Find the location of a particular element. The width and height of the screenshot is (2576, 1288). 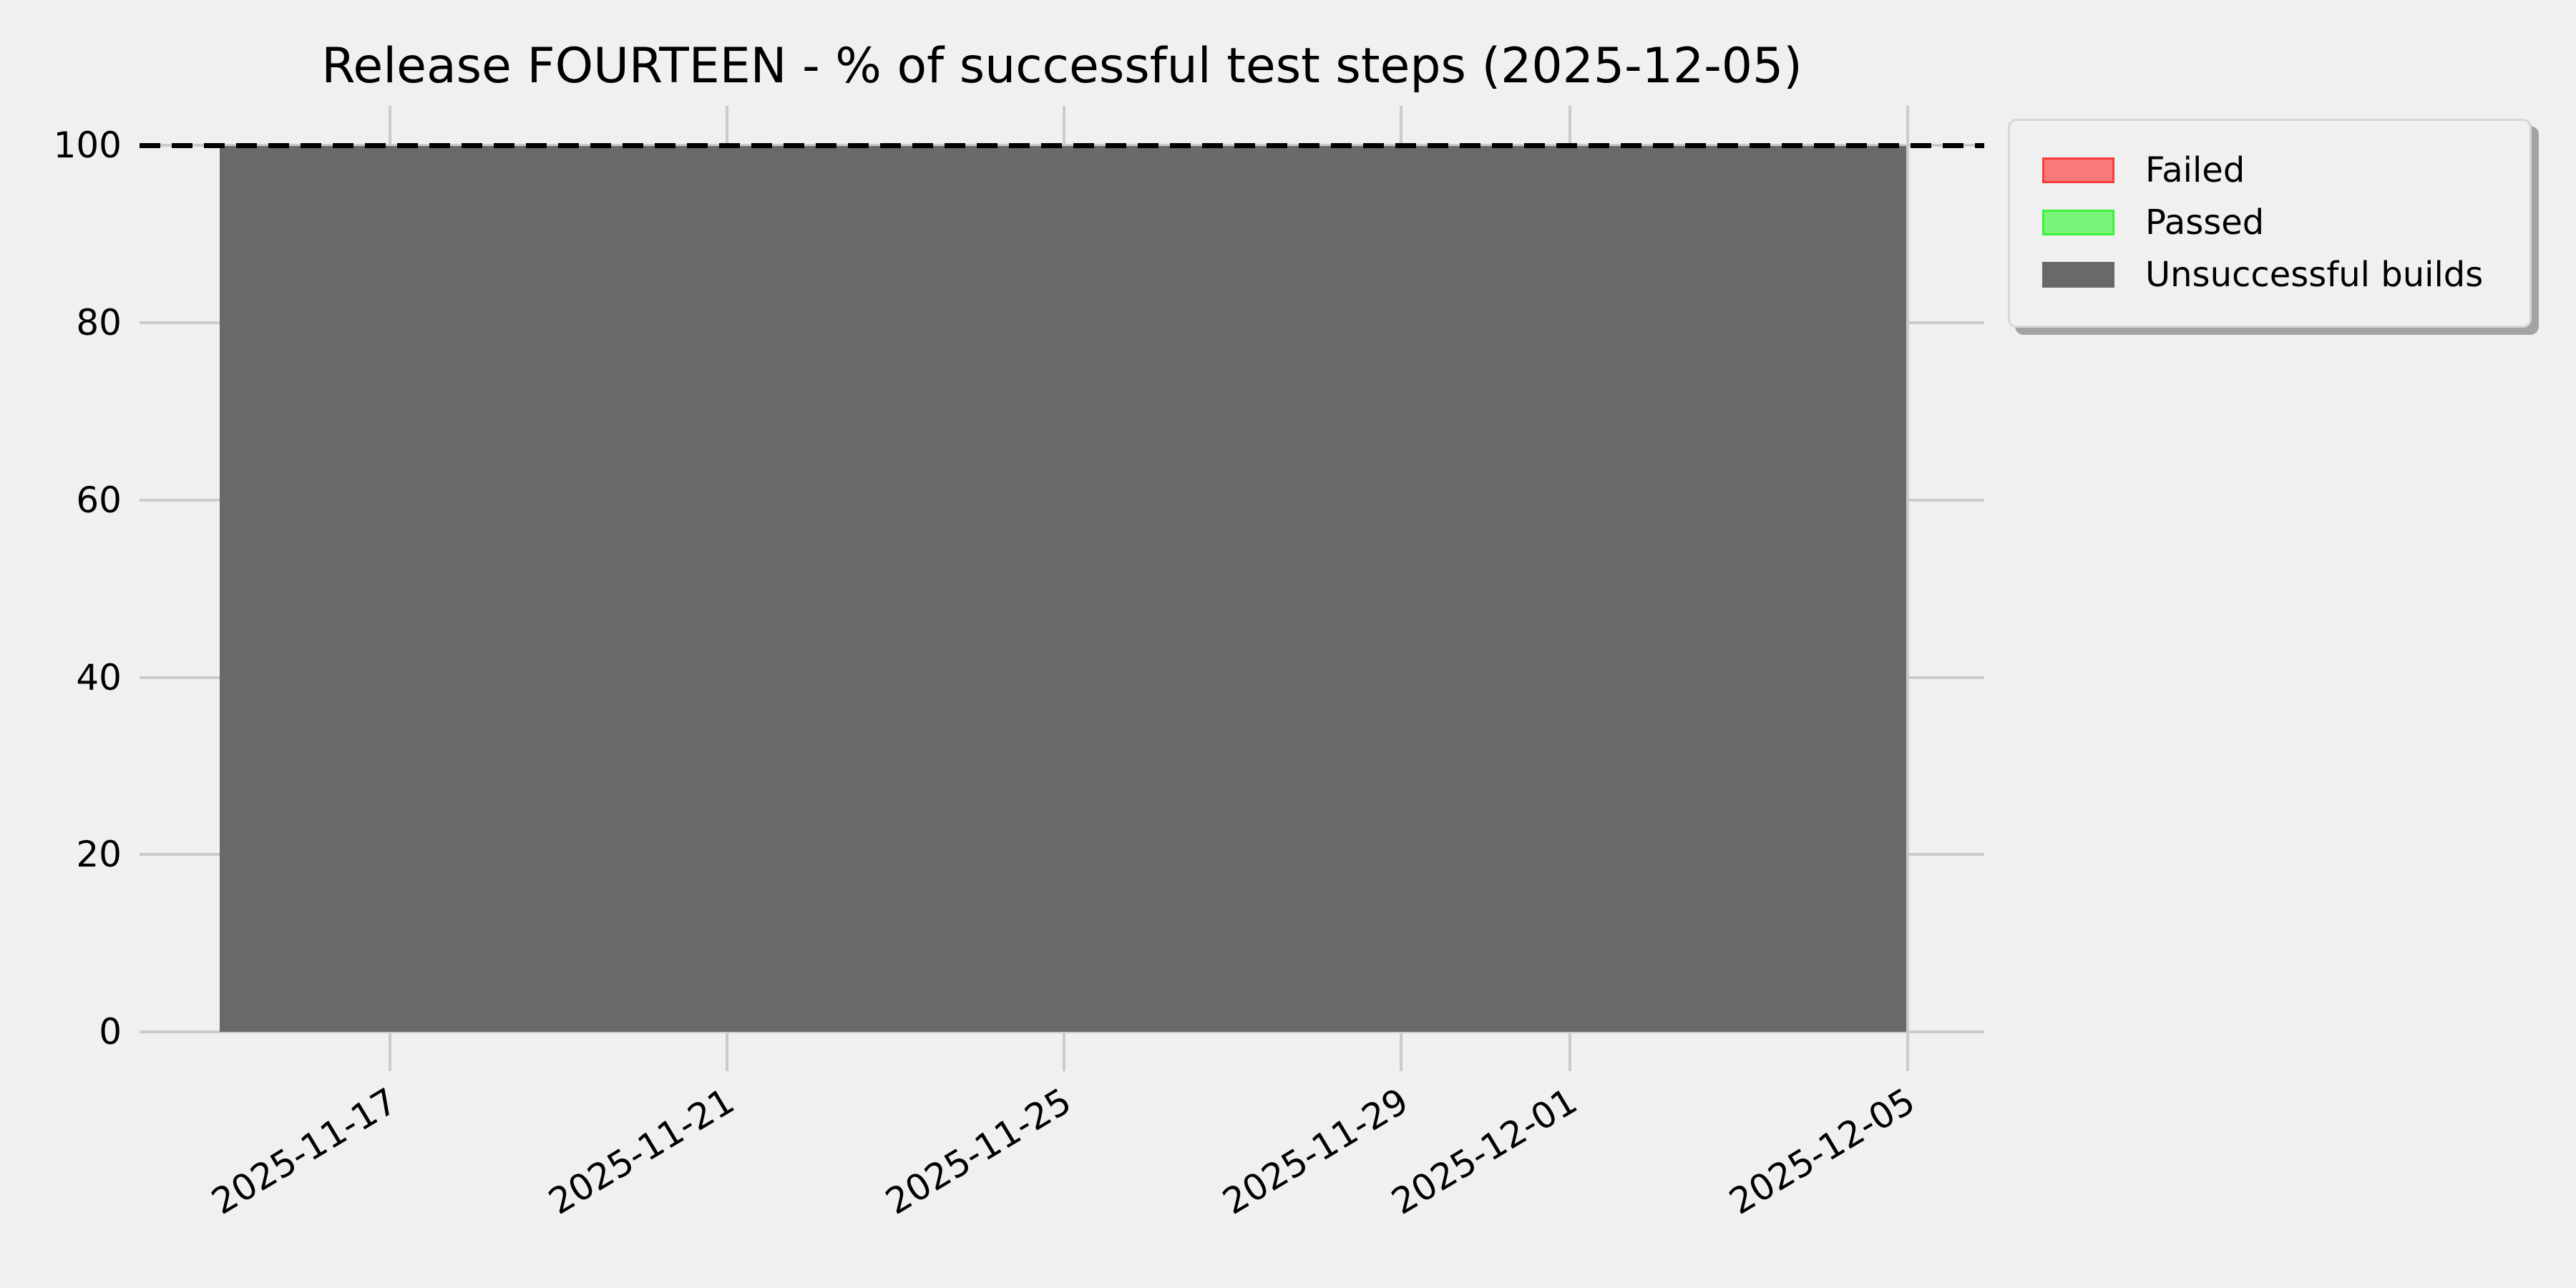

legend-swatch-unsuccessful-builds is located at coordinates (2078, 275).